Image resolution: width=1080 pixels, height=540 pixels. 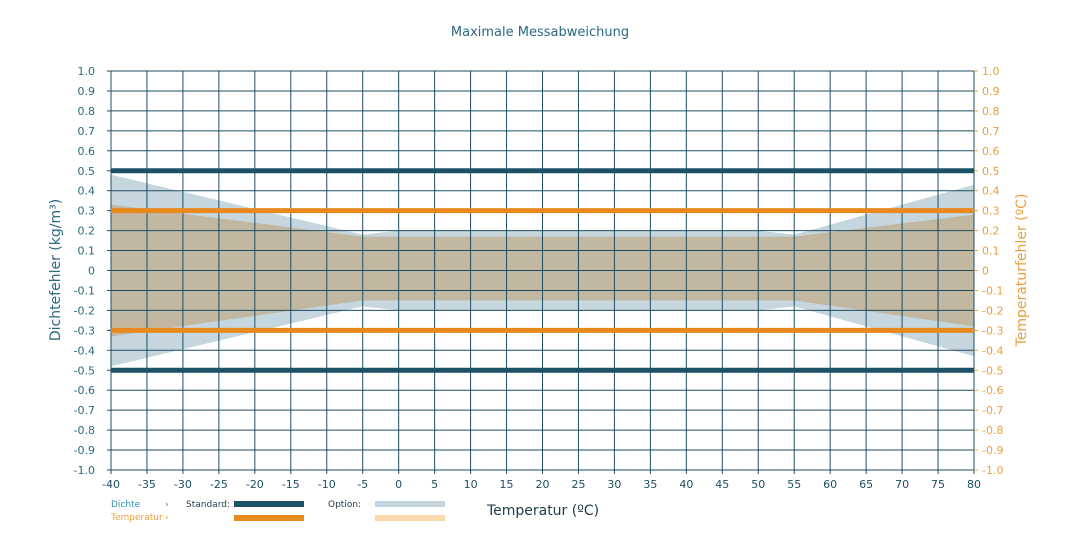 I want to click on y-tick-label-left: -0.7, so click(x=84, y=410).